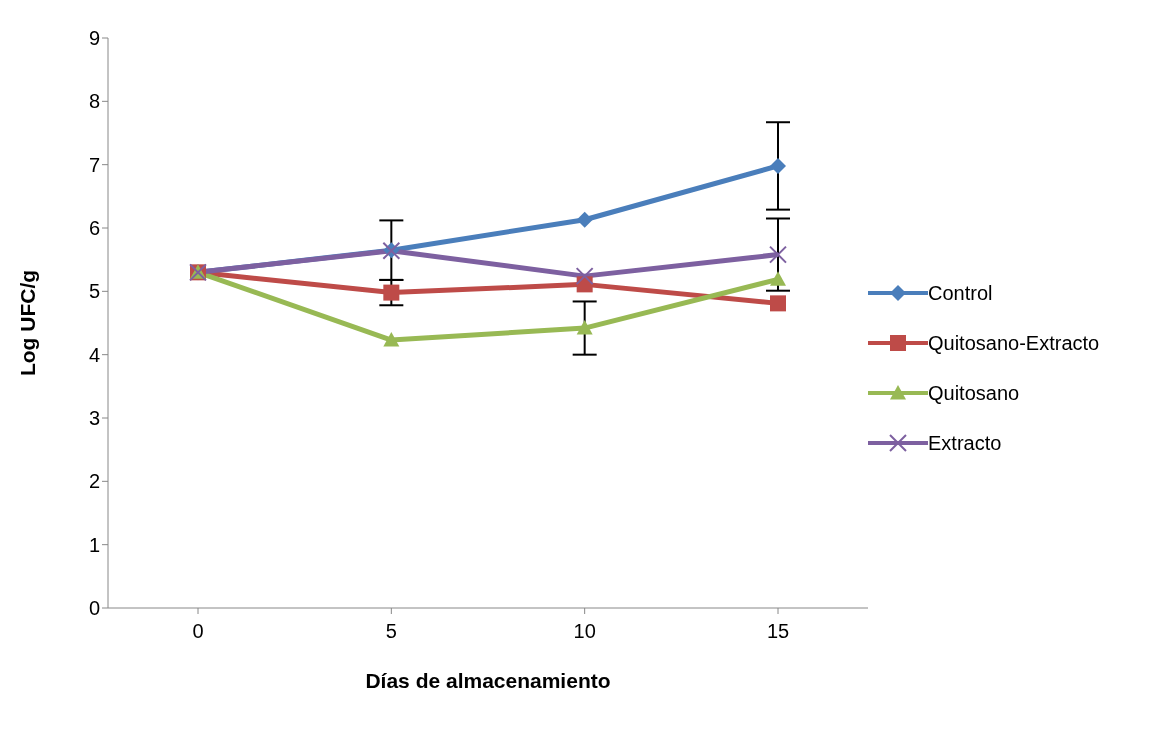 Image resolution: width=1172 pixels, height=744 pixels. Describe the element at coordinates (94, 481) in the screenshot. I see `y-tick-label: 2` at that location.